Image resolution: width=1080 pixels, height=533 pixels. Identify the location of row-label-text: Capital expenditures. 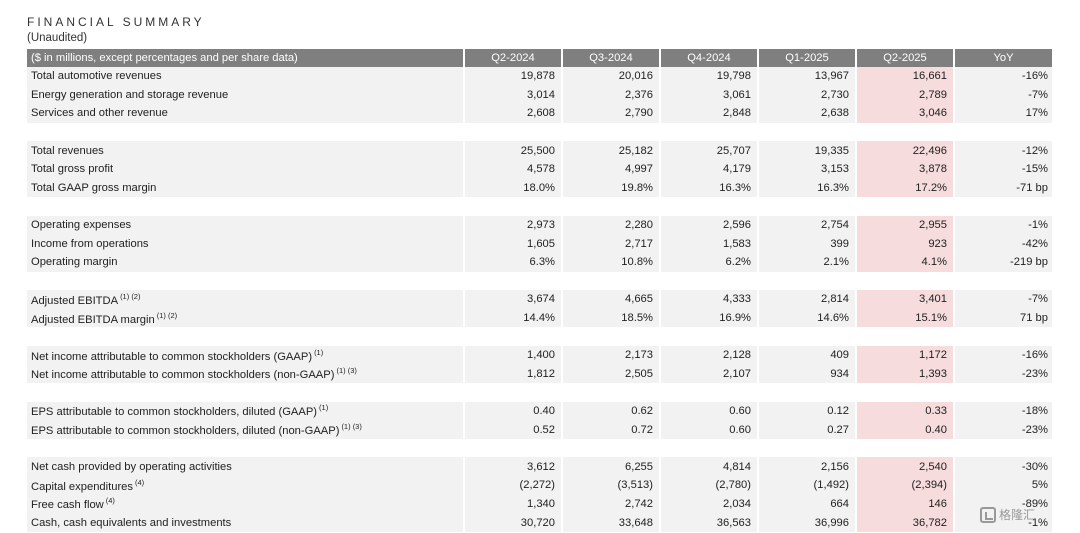
(82, 486).